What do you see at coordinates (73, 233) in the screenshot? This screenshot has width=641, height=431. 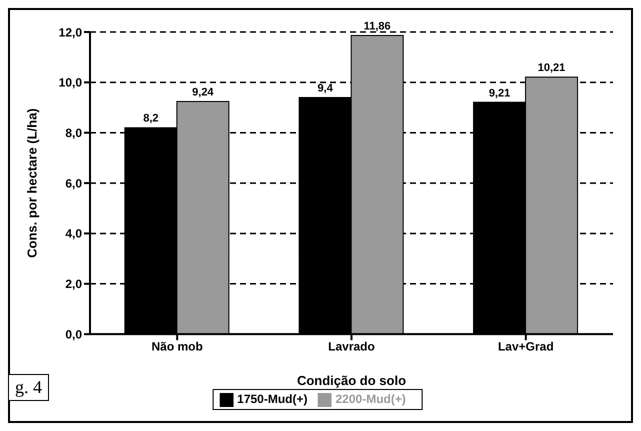 I see `y-tick-label: 4,0` at bounding box center [73, 233].